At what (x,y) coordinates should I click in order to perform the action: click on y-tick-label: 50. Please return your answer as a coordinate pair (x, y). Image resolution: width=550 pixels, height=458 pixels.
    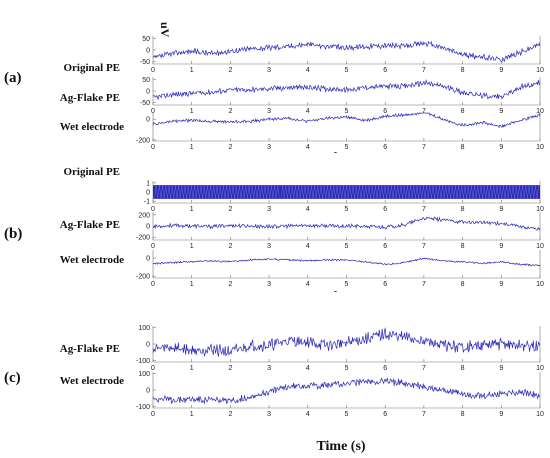
    Looking at the image, I should click on (146, 39).